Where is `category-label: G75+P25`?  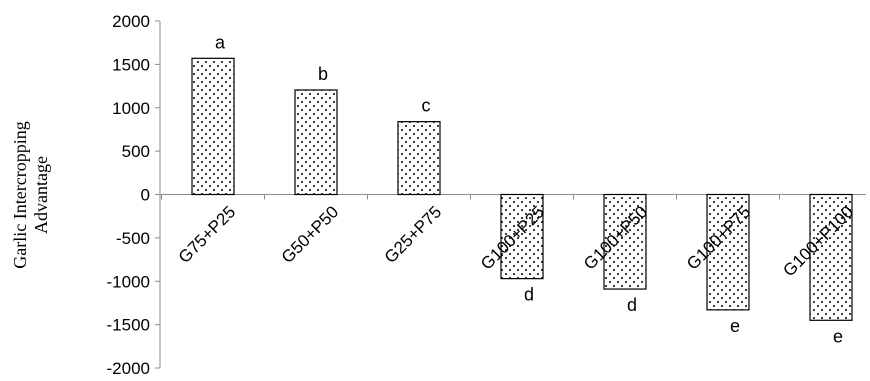
category-label: G75+P25 is located at coordinates (207, 234).